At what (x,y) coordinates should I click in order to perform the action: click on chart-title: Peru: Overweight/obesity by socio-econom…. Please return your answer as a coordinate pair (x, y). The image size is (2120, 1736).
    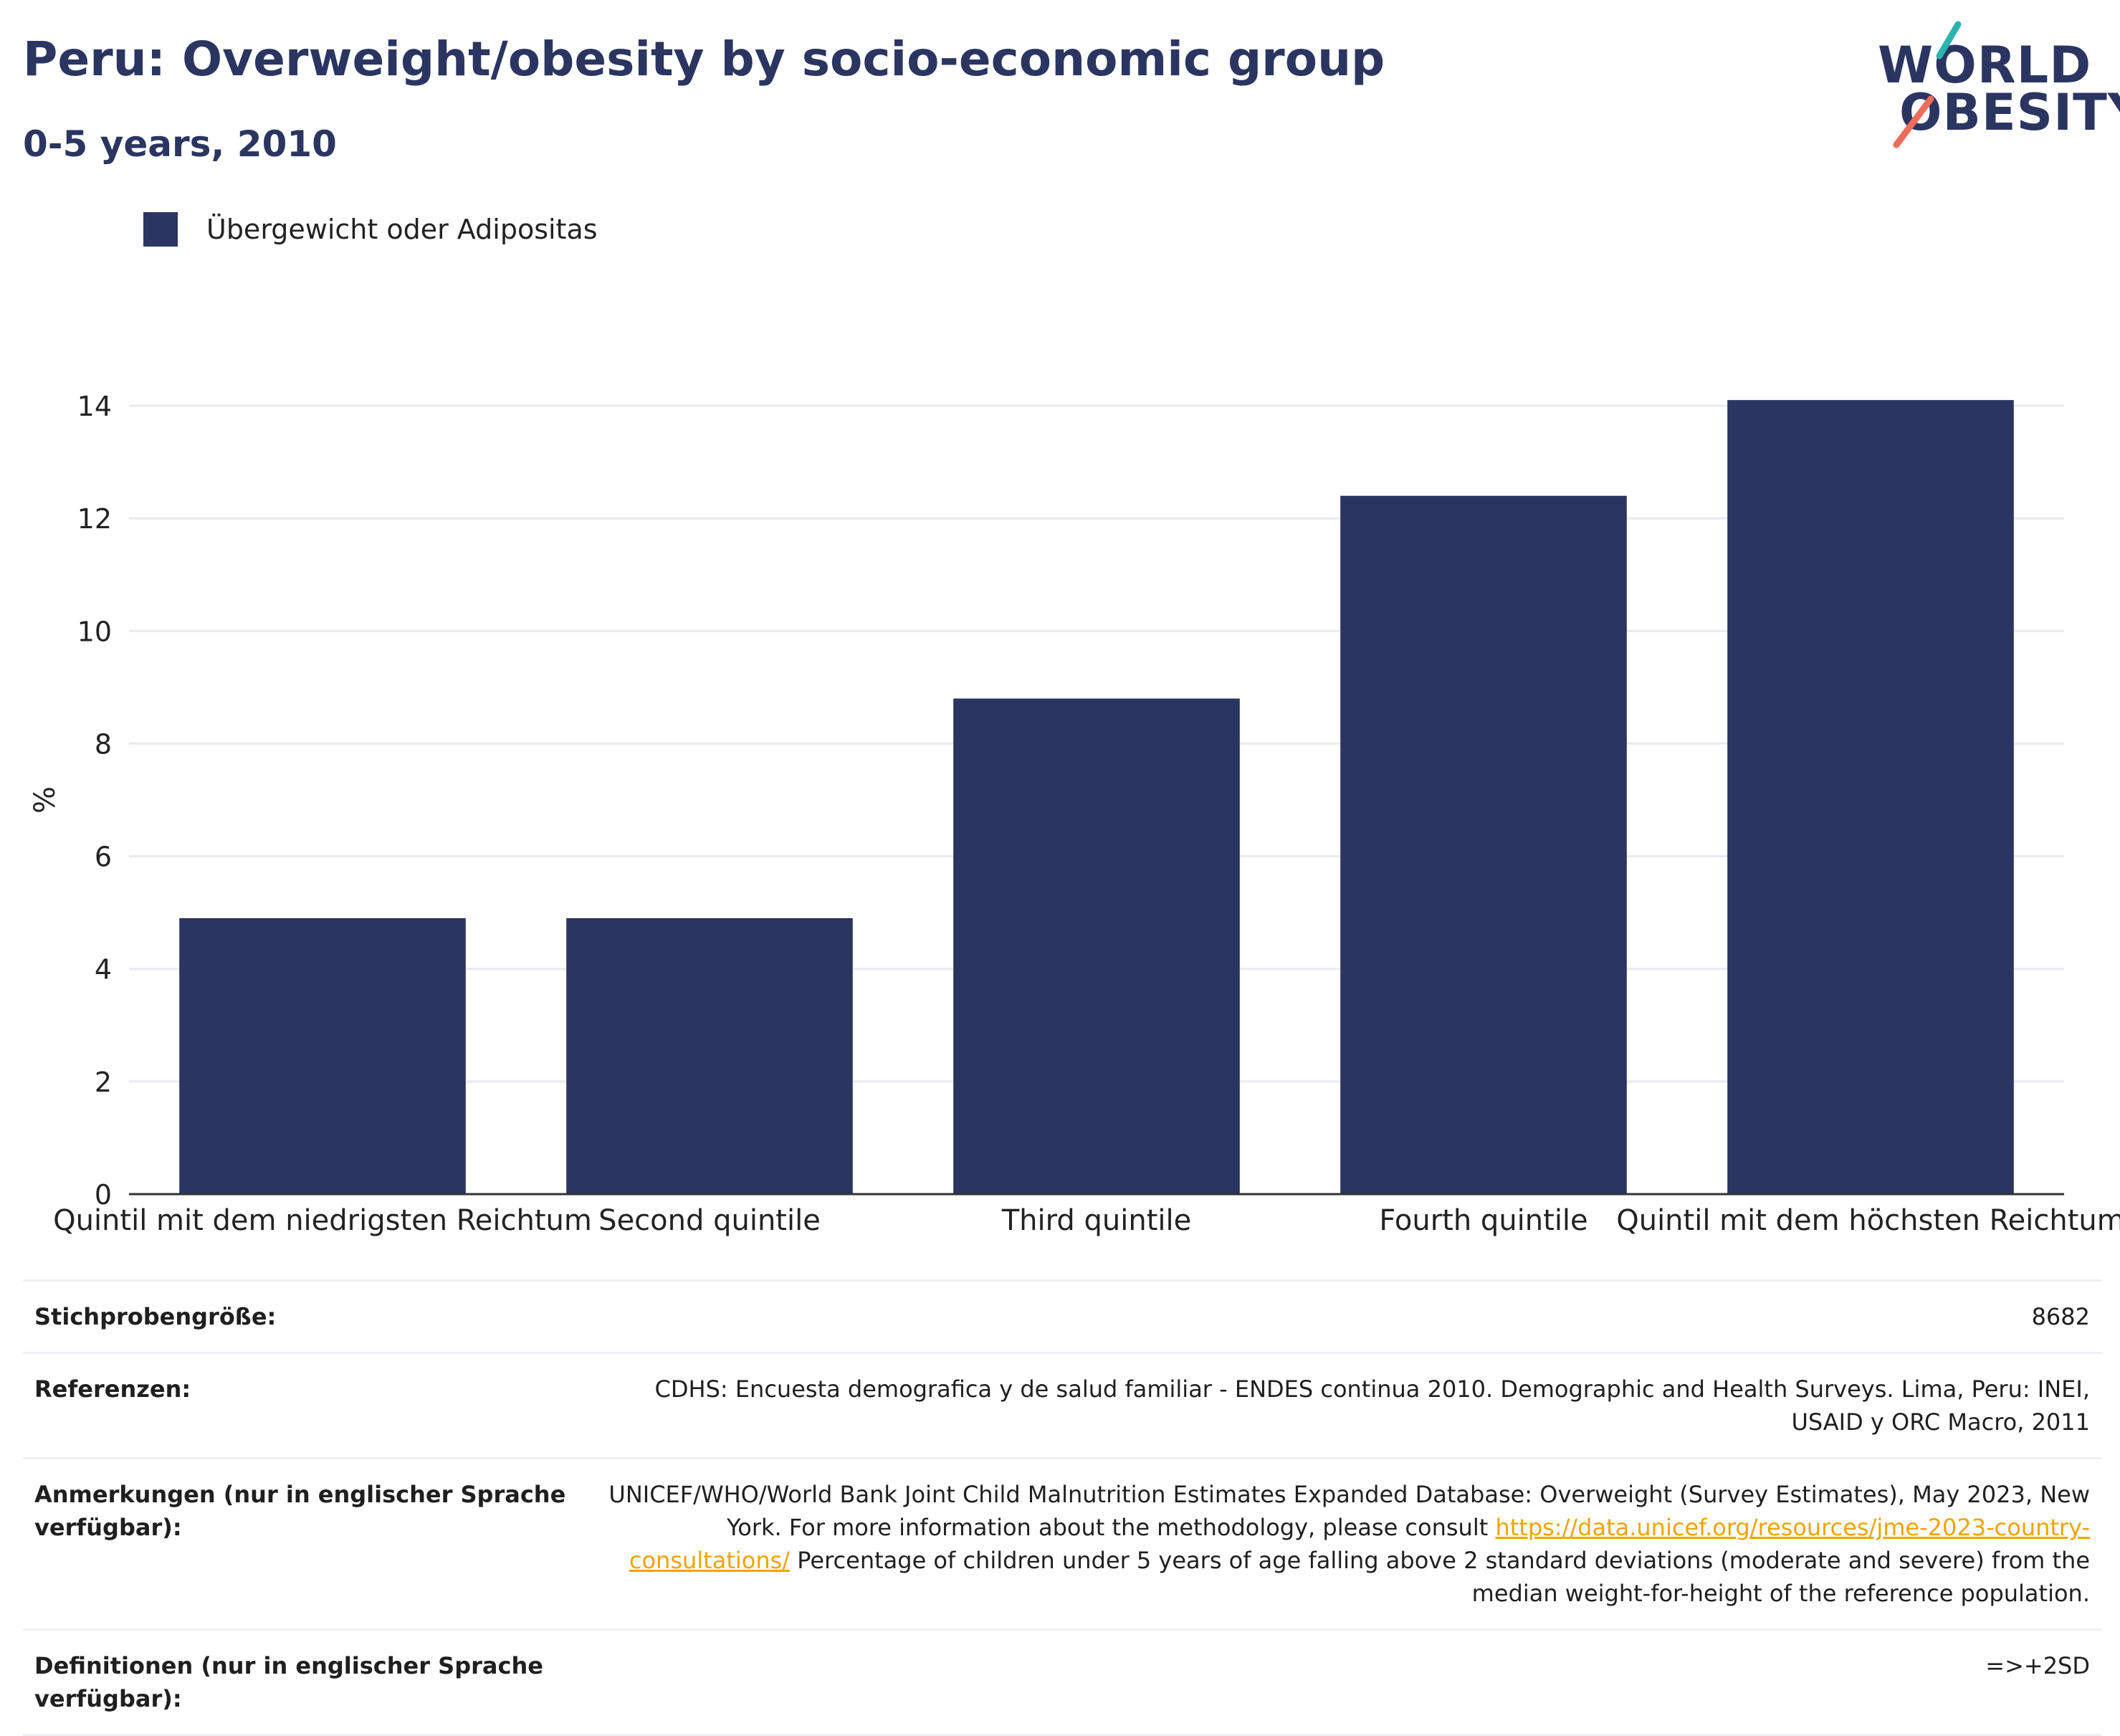
    Looking at the image, I should click on (704, 59).